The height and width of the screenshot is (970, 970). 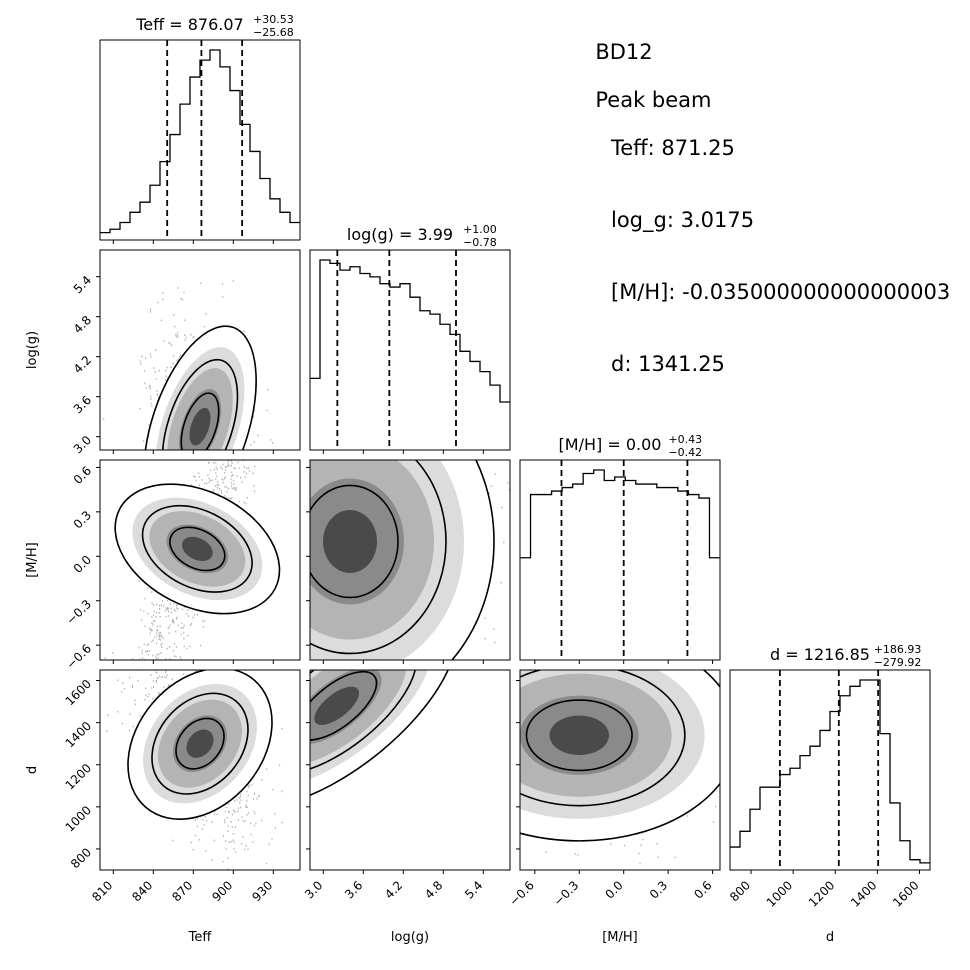 I want to click on x-tick-label: 0.3, so click(x=658, y=889).